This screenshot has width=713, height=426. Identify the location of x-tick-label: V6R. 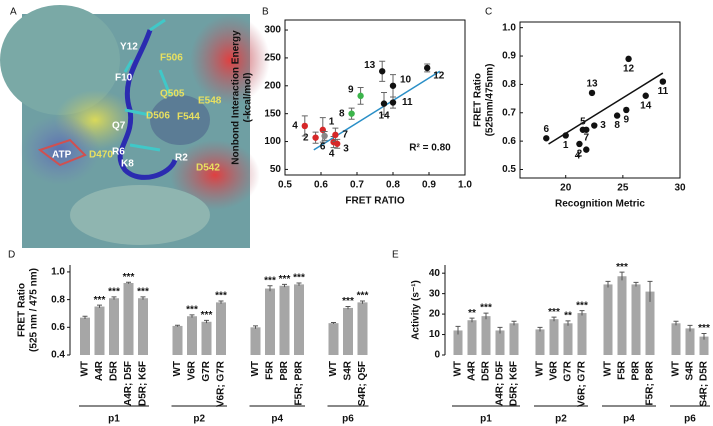
(192, 370).